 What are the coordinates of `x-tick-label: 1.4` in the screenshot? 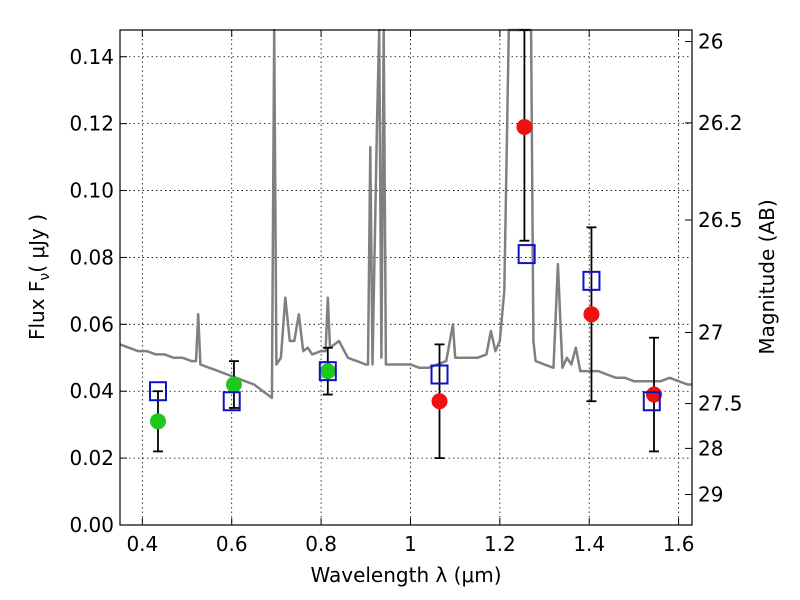 It's located at (589, 544).